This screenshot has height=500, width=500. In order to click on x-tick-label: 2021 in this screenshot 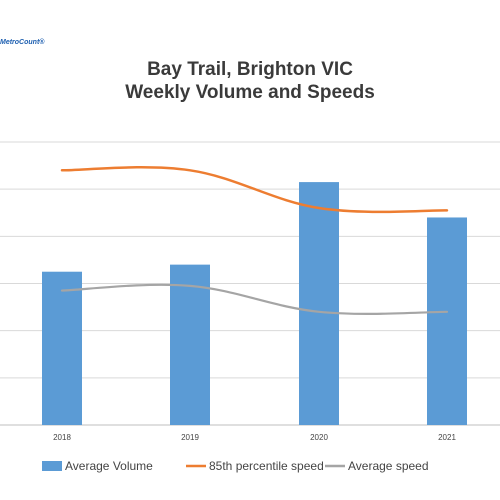, I will do `click(447, 437)`.